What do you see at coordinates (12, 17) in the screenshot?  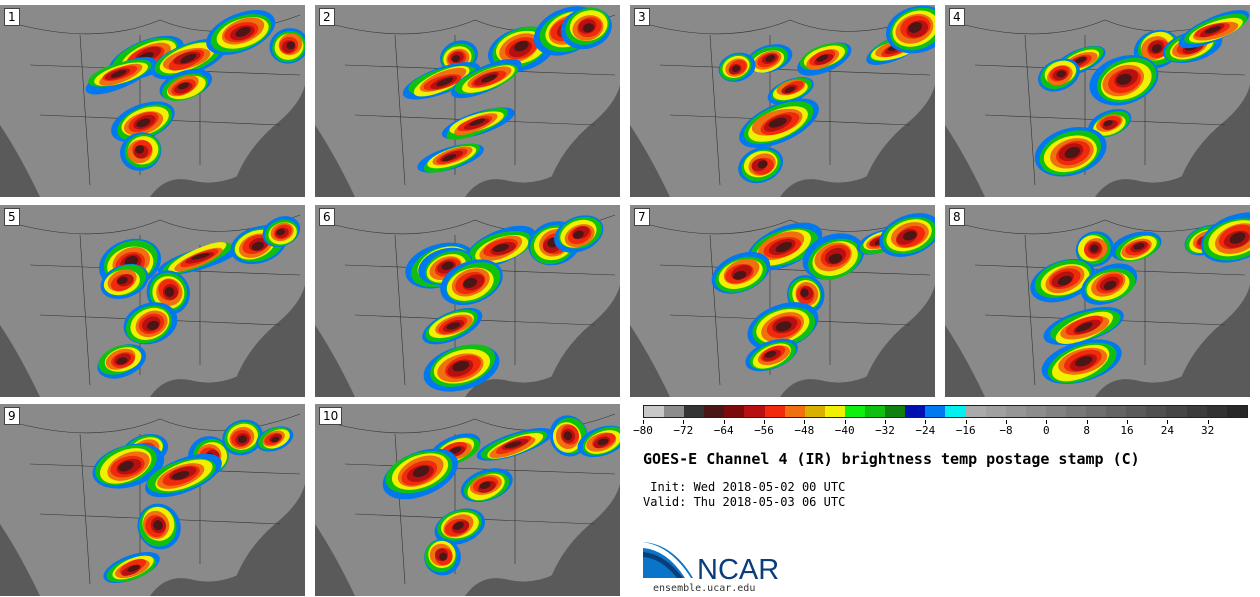 I see `panel-label: 1` at bounding box center [12, 17].